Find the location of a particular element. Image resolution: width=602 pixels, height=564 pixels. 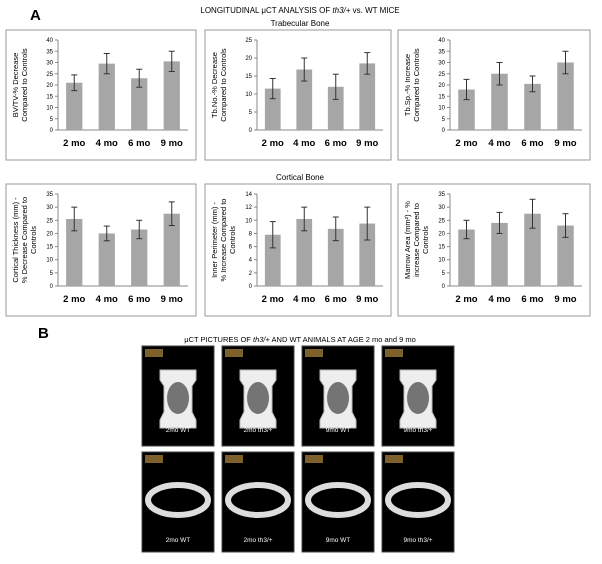

y-axis-label: Cortical Thickness (mm) - is located at coordinates (15, 240).